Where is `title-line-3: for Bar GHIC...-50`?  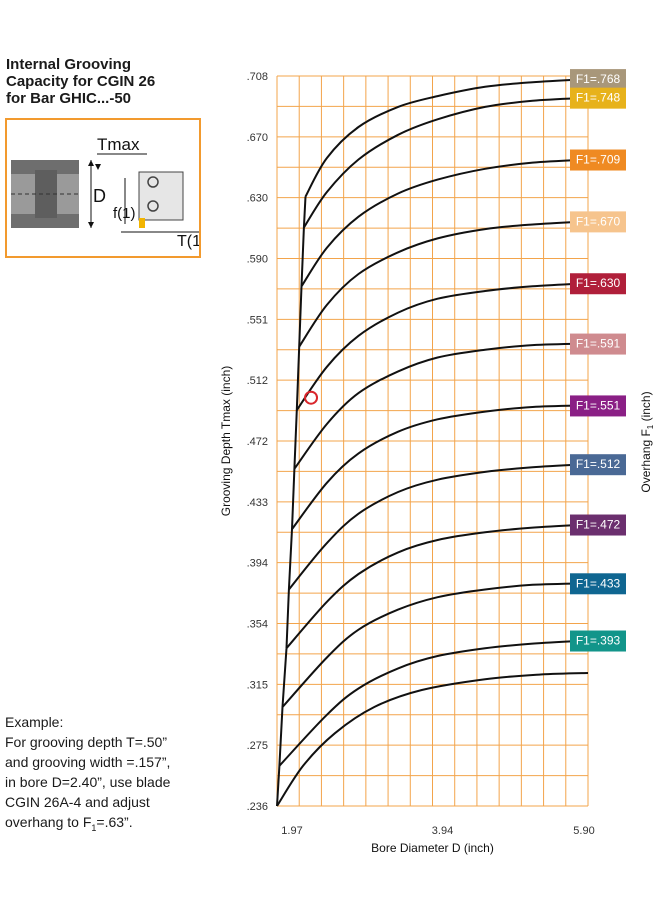 title-line-3: for Bar GHIC...-50 is located at coordinates (69, 98).